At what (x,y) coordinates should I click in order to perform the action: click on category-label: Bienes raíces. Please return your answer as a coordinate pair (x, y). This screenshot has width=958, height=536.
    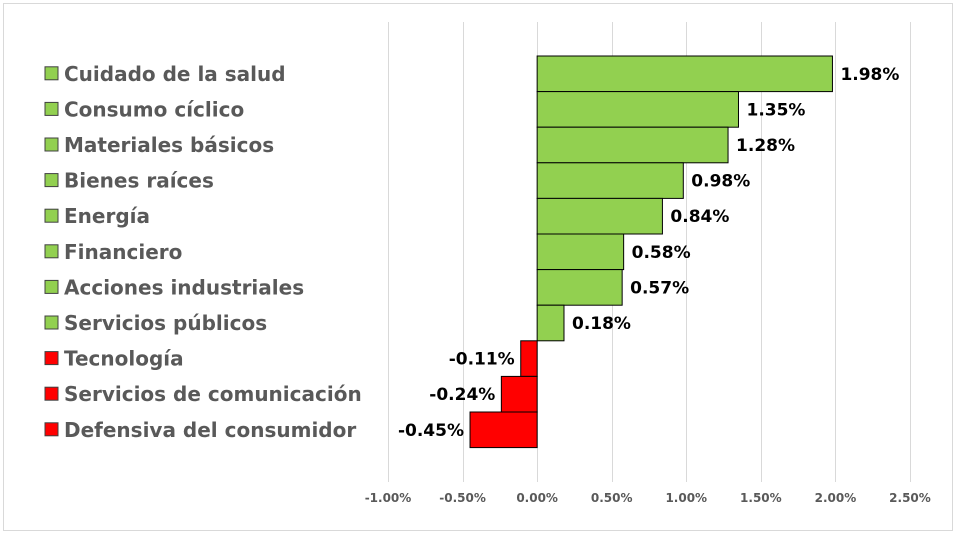
    Looking at the image, I should click on (139, 181).